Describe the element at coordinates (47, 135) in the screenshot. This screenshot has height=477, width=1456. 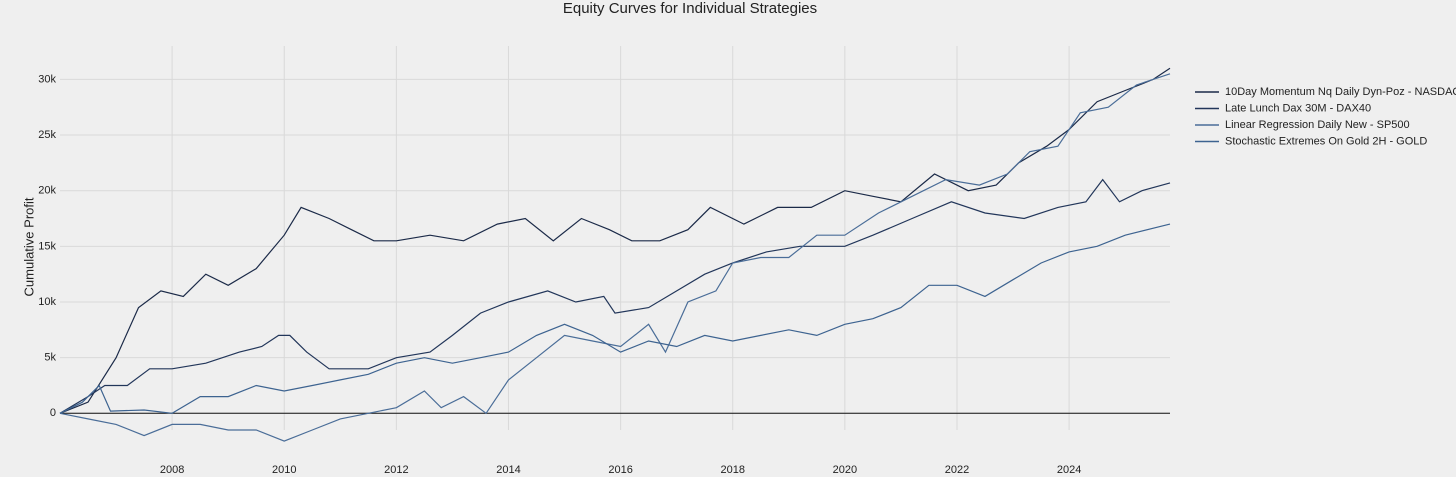
I see `y-tick-label: 25k` at that location.